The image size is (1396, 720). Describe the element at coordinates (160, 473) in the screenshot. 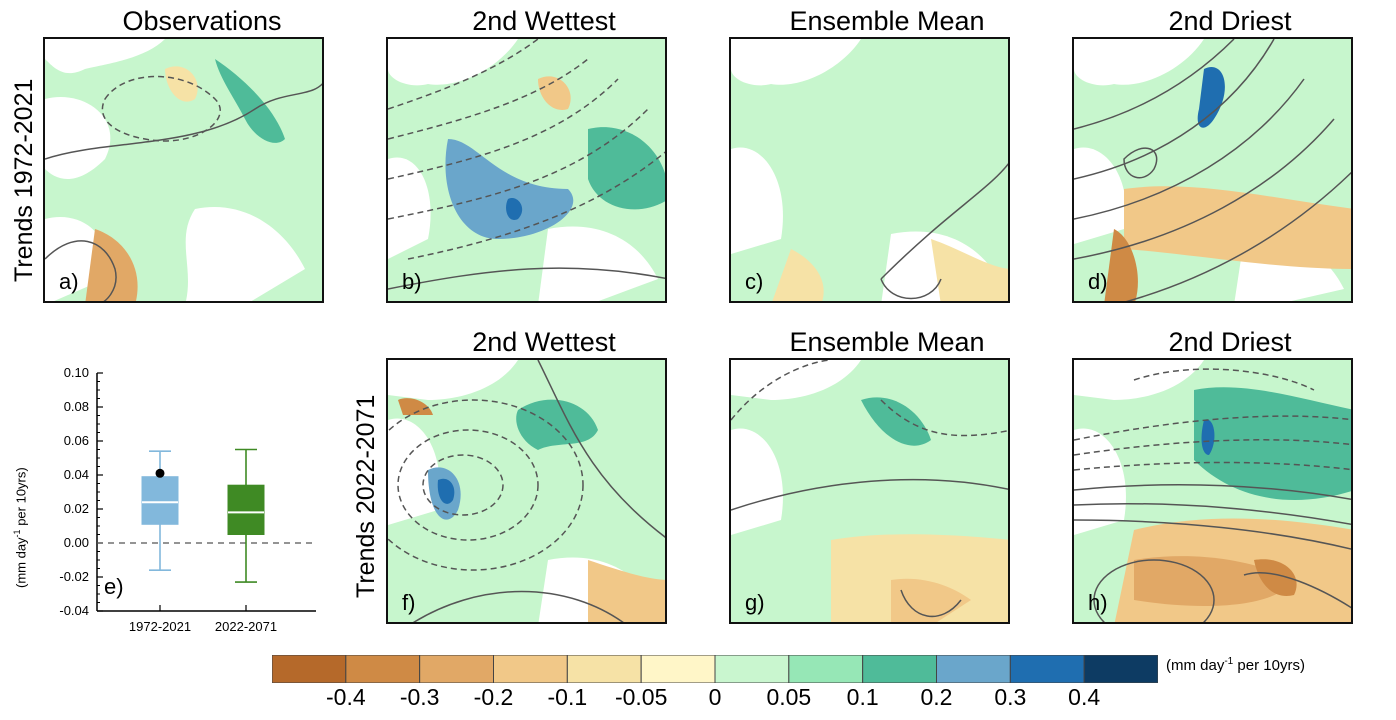

I see `observed-value-dot` at that location.